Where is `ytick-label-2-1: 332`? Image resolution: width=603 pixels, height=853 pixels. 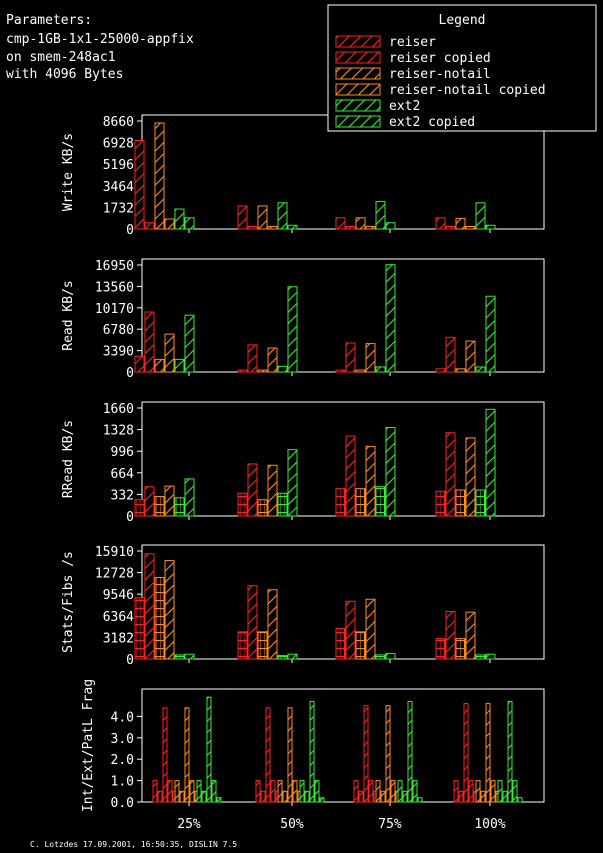
ytick-label-2-1: 332 is located at coordinates (122, 495).